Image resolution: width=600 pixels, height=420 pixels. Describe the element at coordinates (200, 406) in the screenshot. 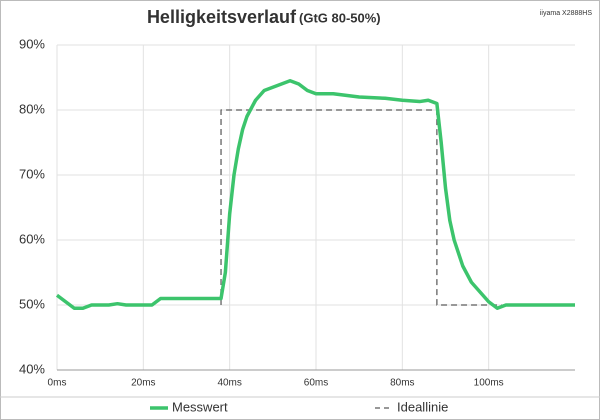

I see `legend-label: Messwert` at that location.